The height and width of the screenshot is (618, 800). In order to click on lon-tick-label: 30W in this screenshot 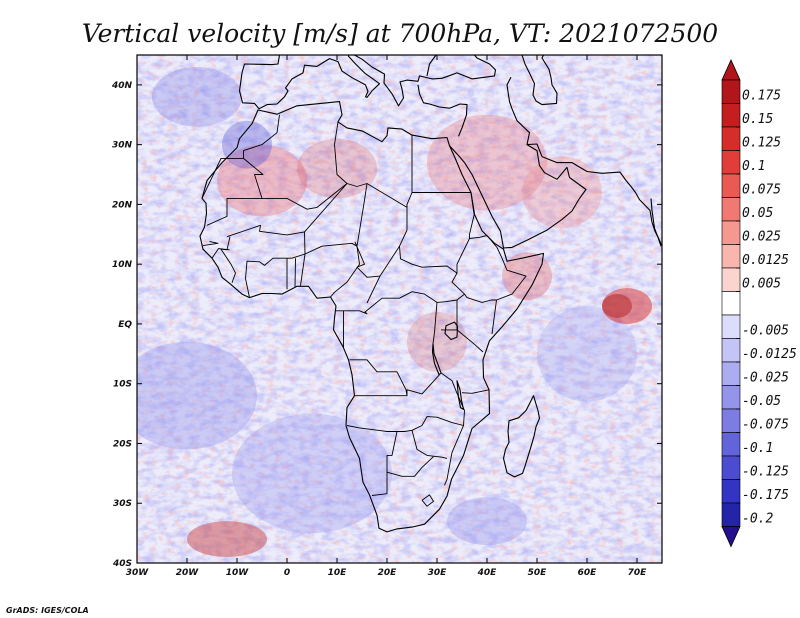, I will do `click(138, 573)`.